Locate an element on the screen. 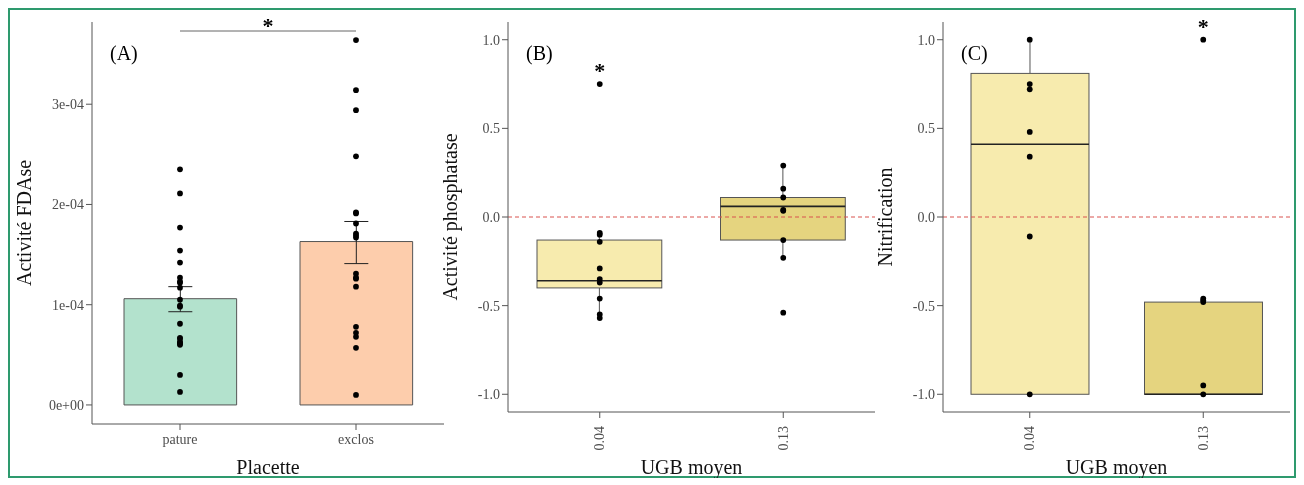 This screenshot has width=1304, height=485. y-tick-label: 1e-04 is located at coordinates (68, 305).